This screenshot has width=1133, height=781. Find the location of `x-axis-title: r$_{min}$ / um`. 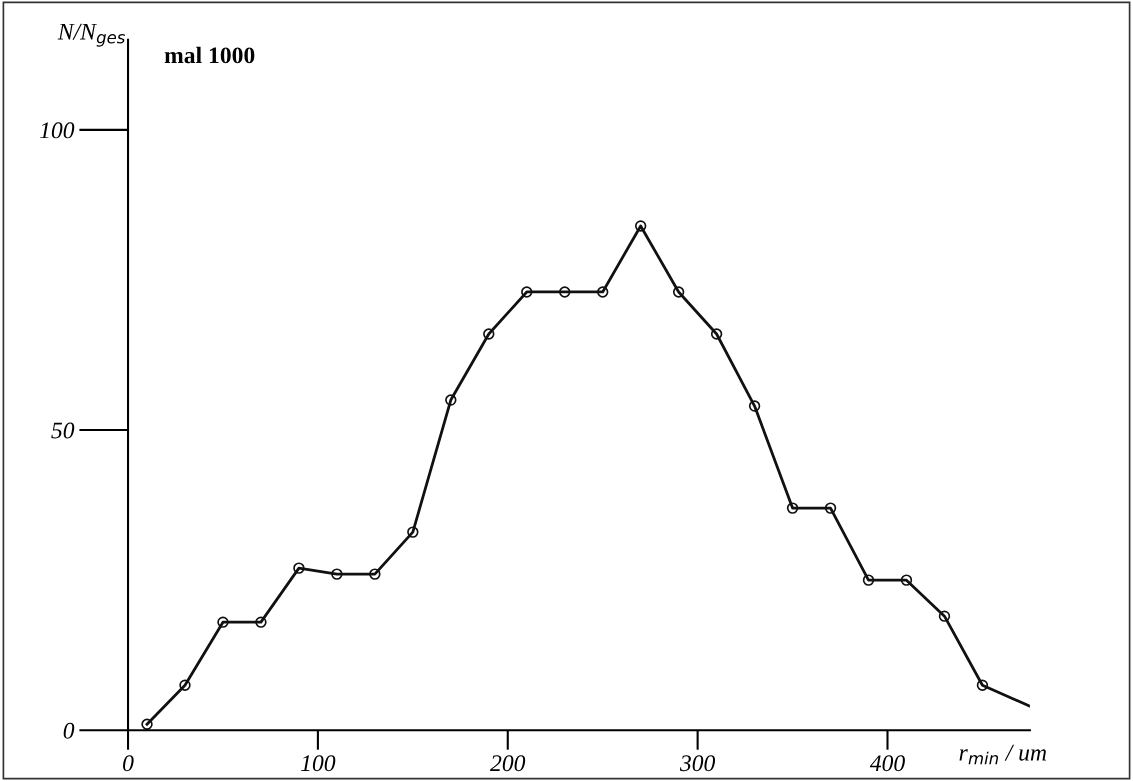

x-axis-title: r$_{min}$ / um is located at coordinates (1003, 754).